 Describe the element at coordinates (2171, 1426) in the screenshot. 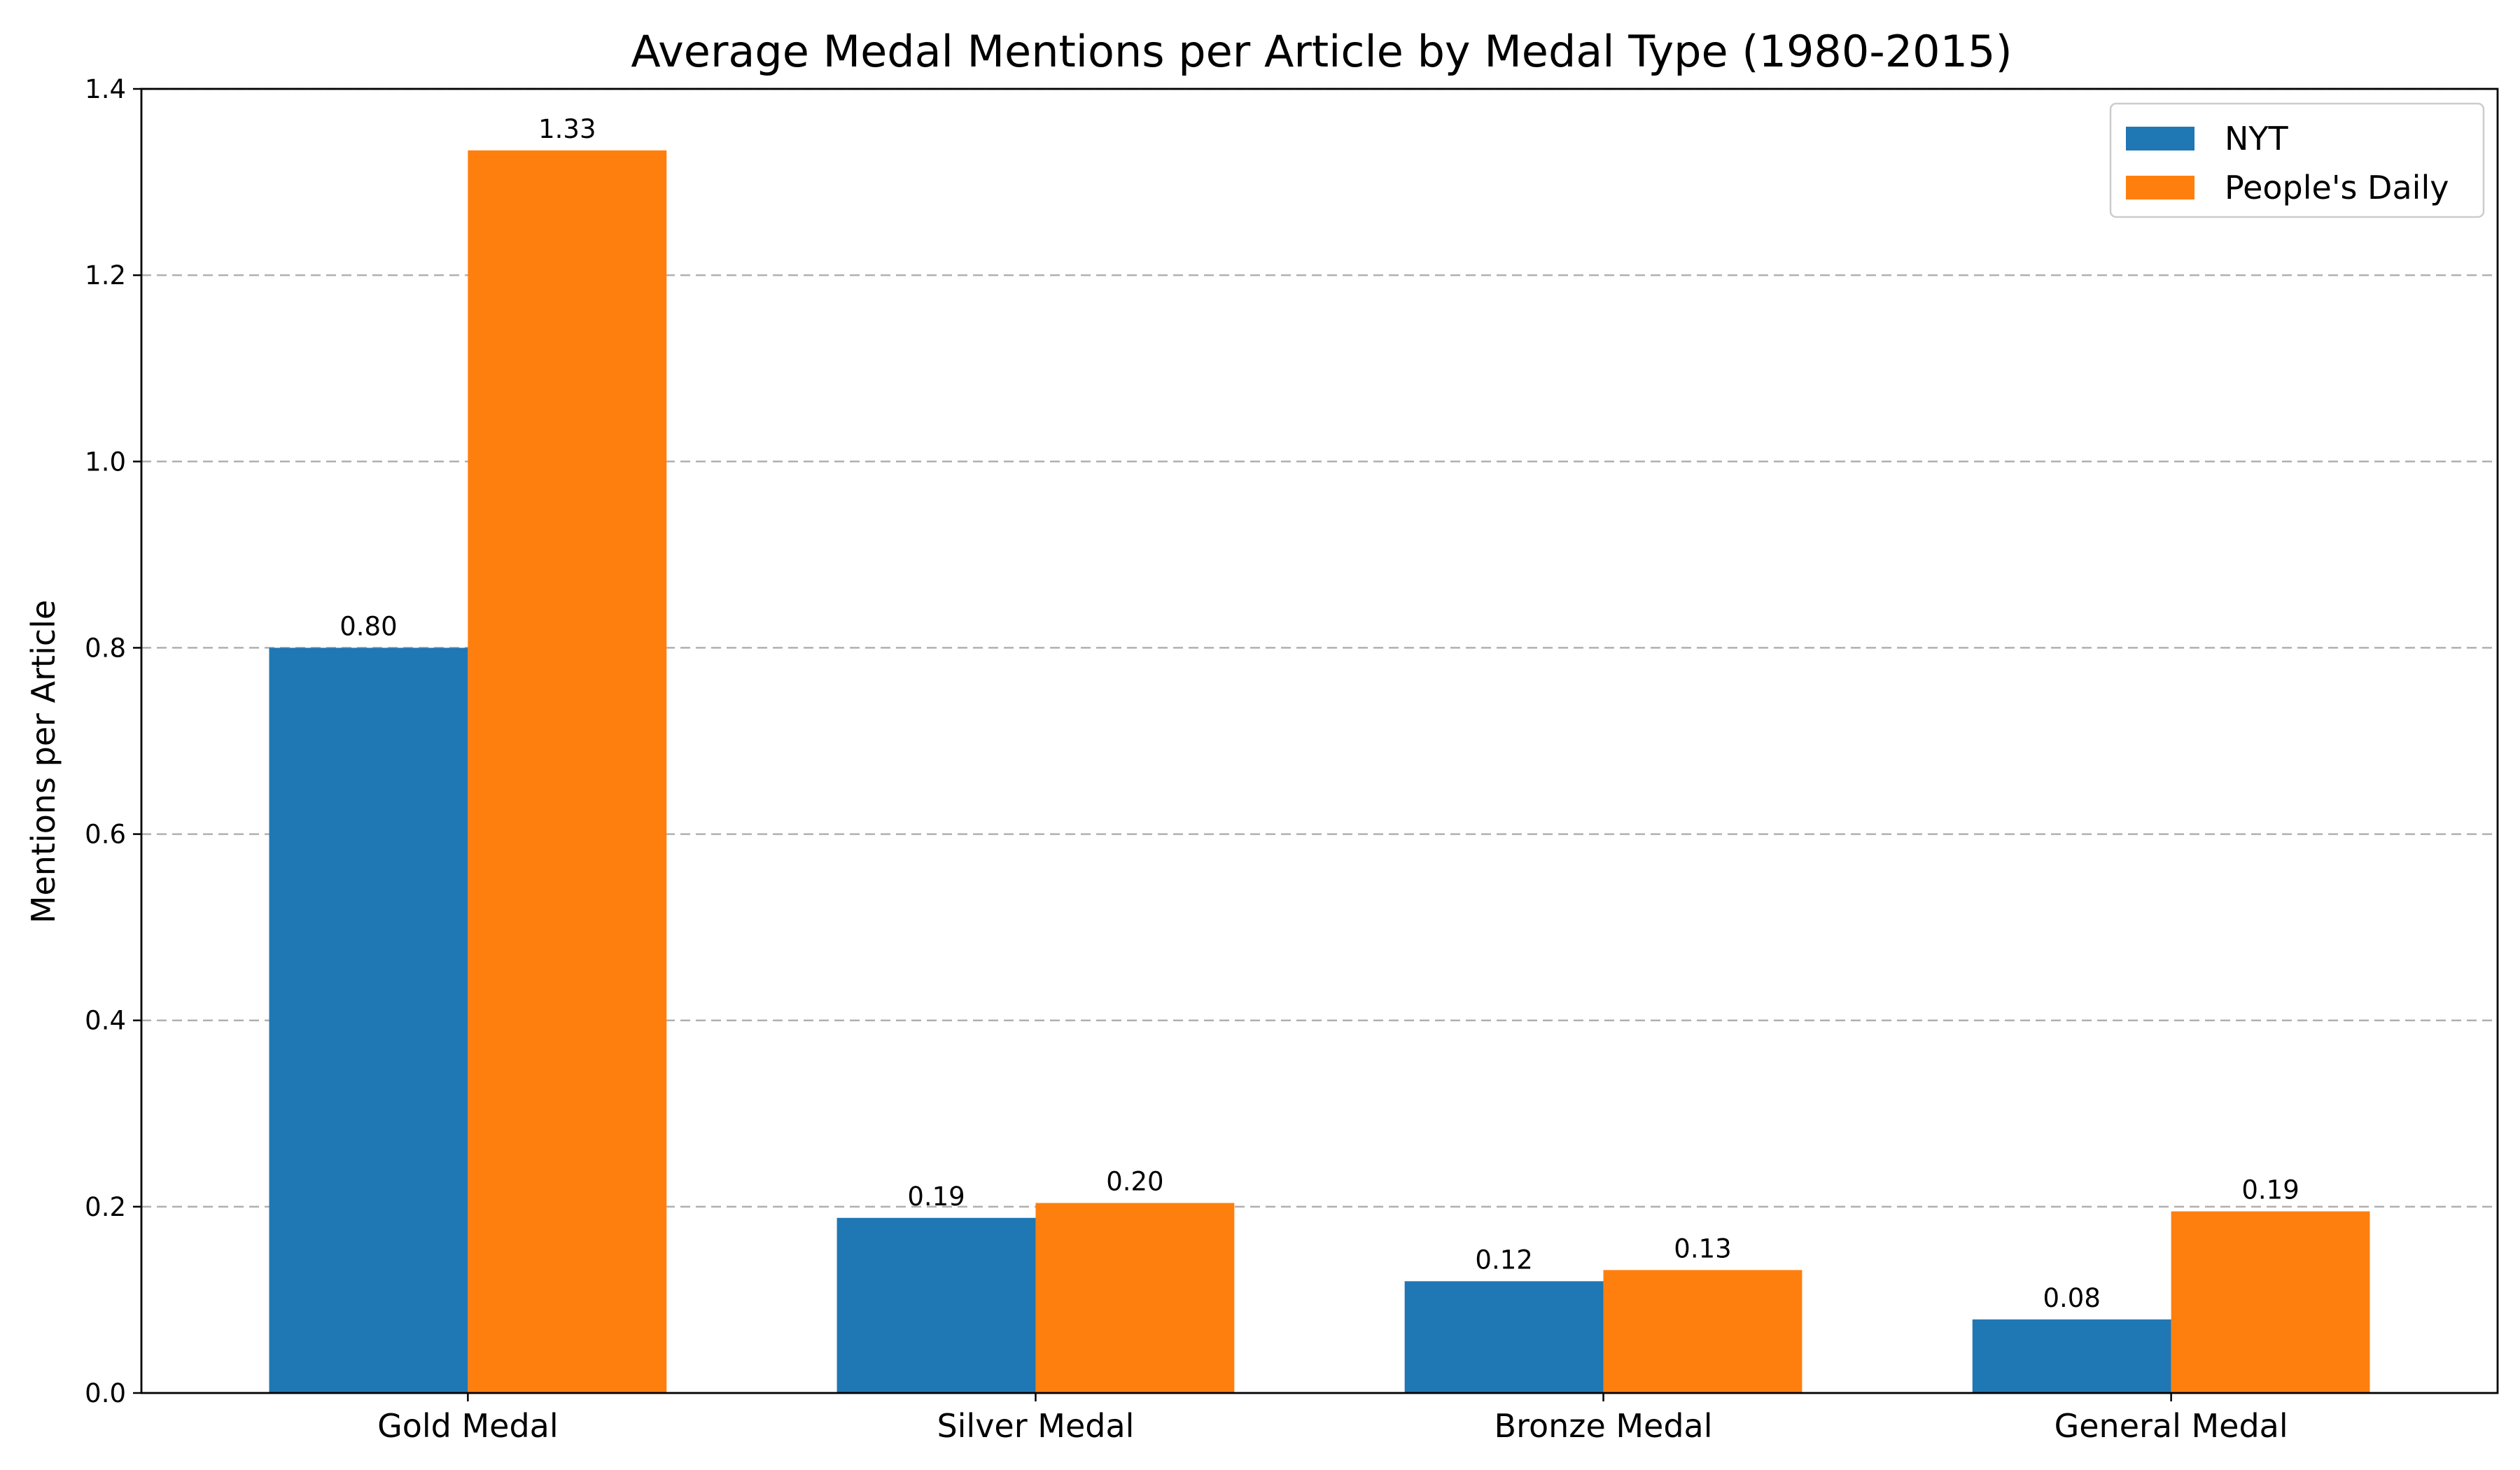

I see `x-tick-label: General Medal` at that location.